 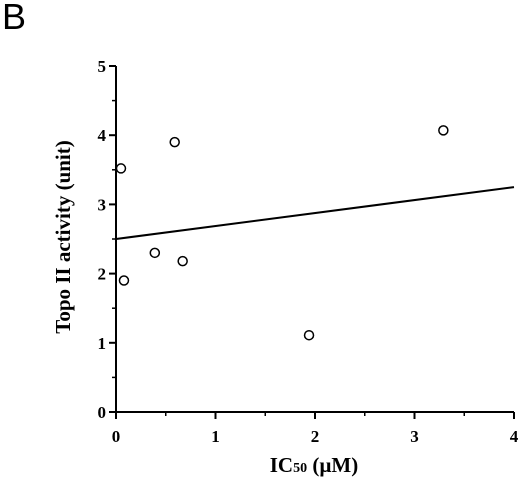 What do you see at coordinates (281, 465) in the screenshot?
I see `x-axis-label-main: IC` at bounding box center [281, 465].